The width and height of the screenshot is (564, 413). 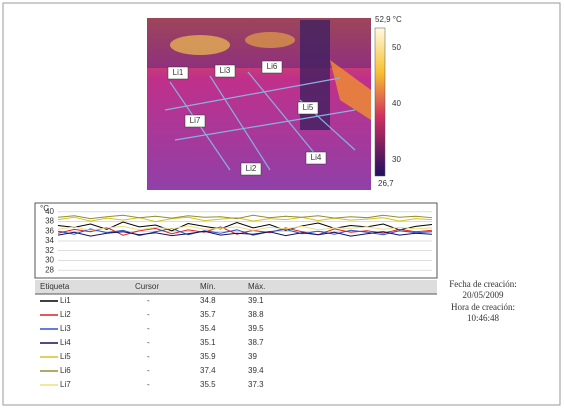 I want to click on table-header: Mín., so click(x=208, y=286).